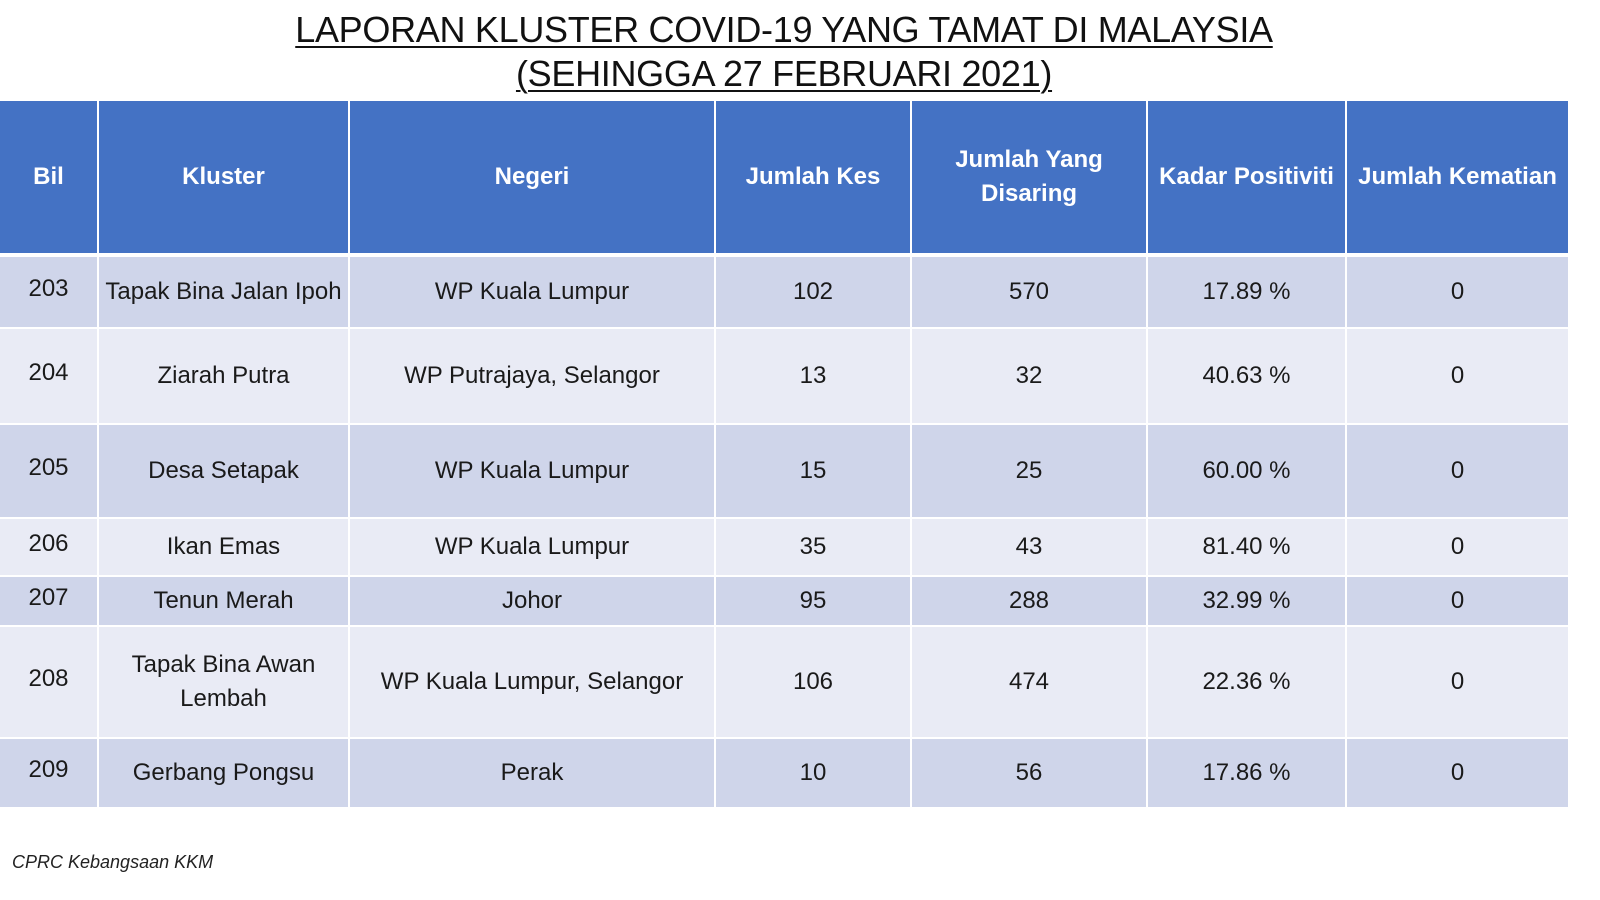 This screenshot has width=1600, height=900. I want to click on cell-jumlah-disaring: 56, so click(1030, 774).